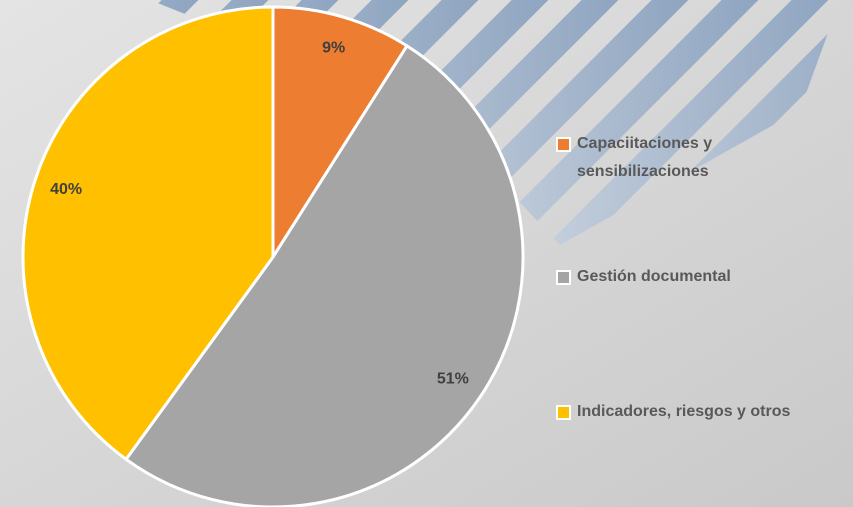 This screenshot has height=507, width=853. What do you see at coordinates (66, 189) in the screenshot?
I see `data-label: 40%` at bounding box center [66, 189].